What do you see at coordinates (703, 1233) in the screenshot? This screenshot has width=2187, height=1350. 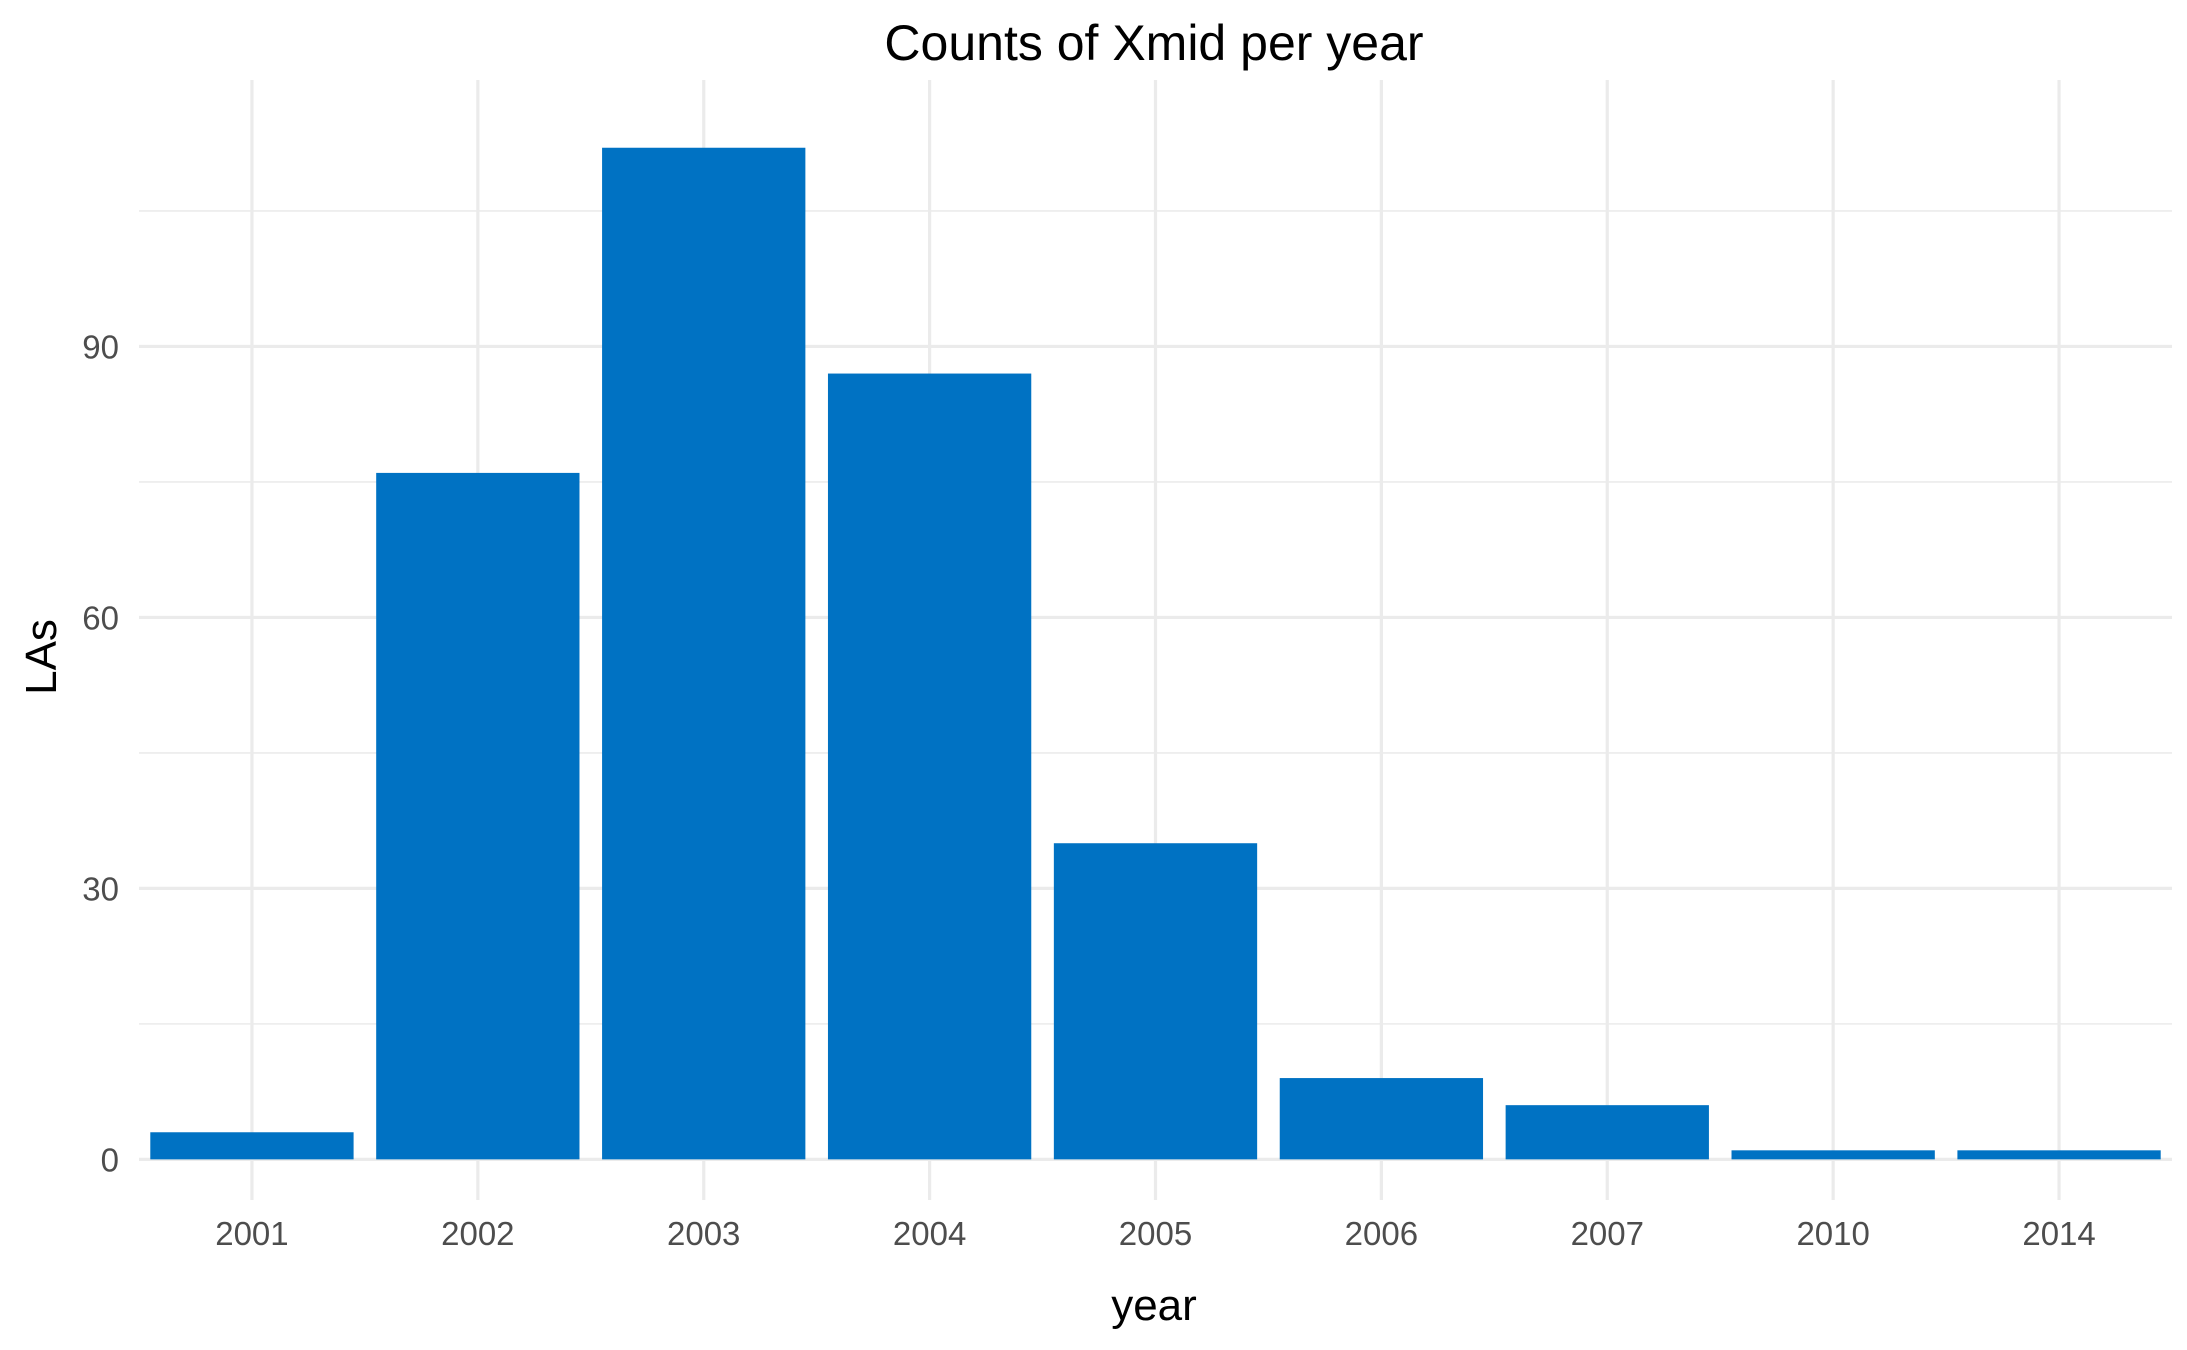 I see `x-tick-label: 2003` at bounding box center [703, 1233].